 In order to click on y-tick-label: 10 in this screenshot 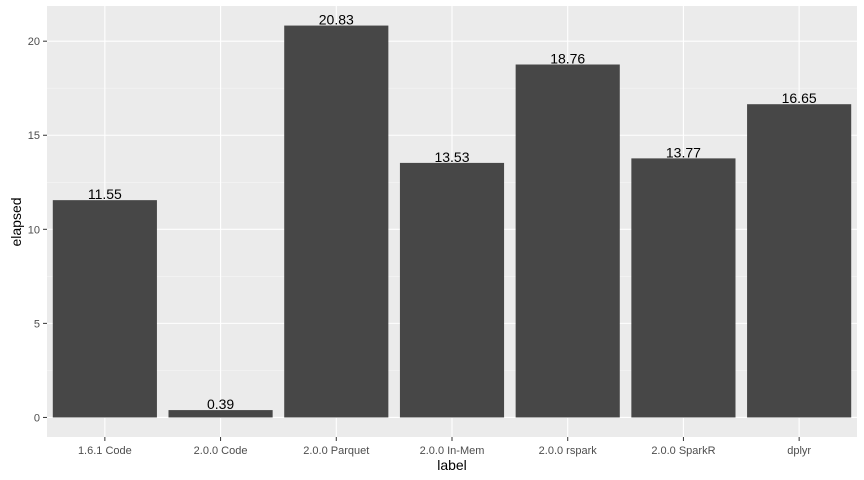, I will do `click(34, 230)`.